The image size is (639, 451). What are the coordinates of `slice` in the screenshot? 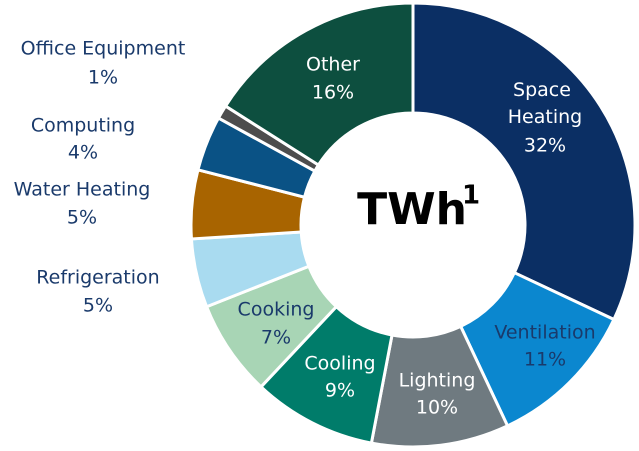 It's located at (319, 84).